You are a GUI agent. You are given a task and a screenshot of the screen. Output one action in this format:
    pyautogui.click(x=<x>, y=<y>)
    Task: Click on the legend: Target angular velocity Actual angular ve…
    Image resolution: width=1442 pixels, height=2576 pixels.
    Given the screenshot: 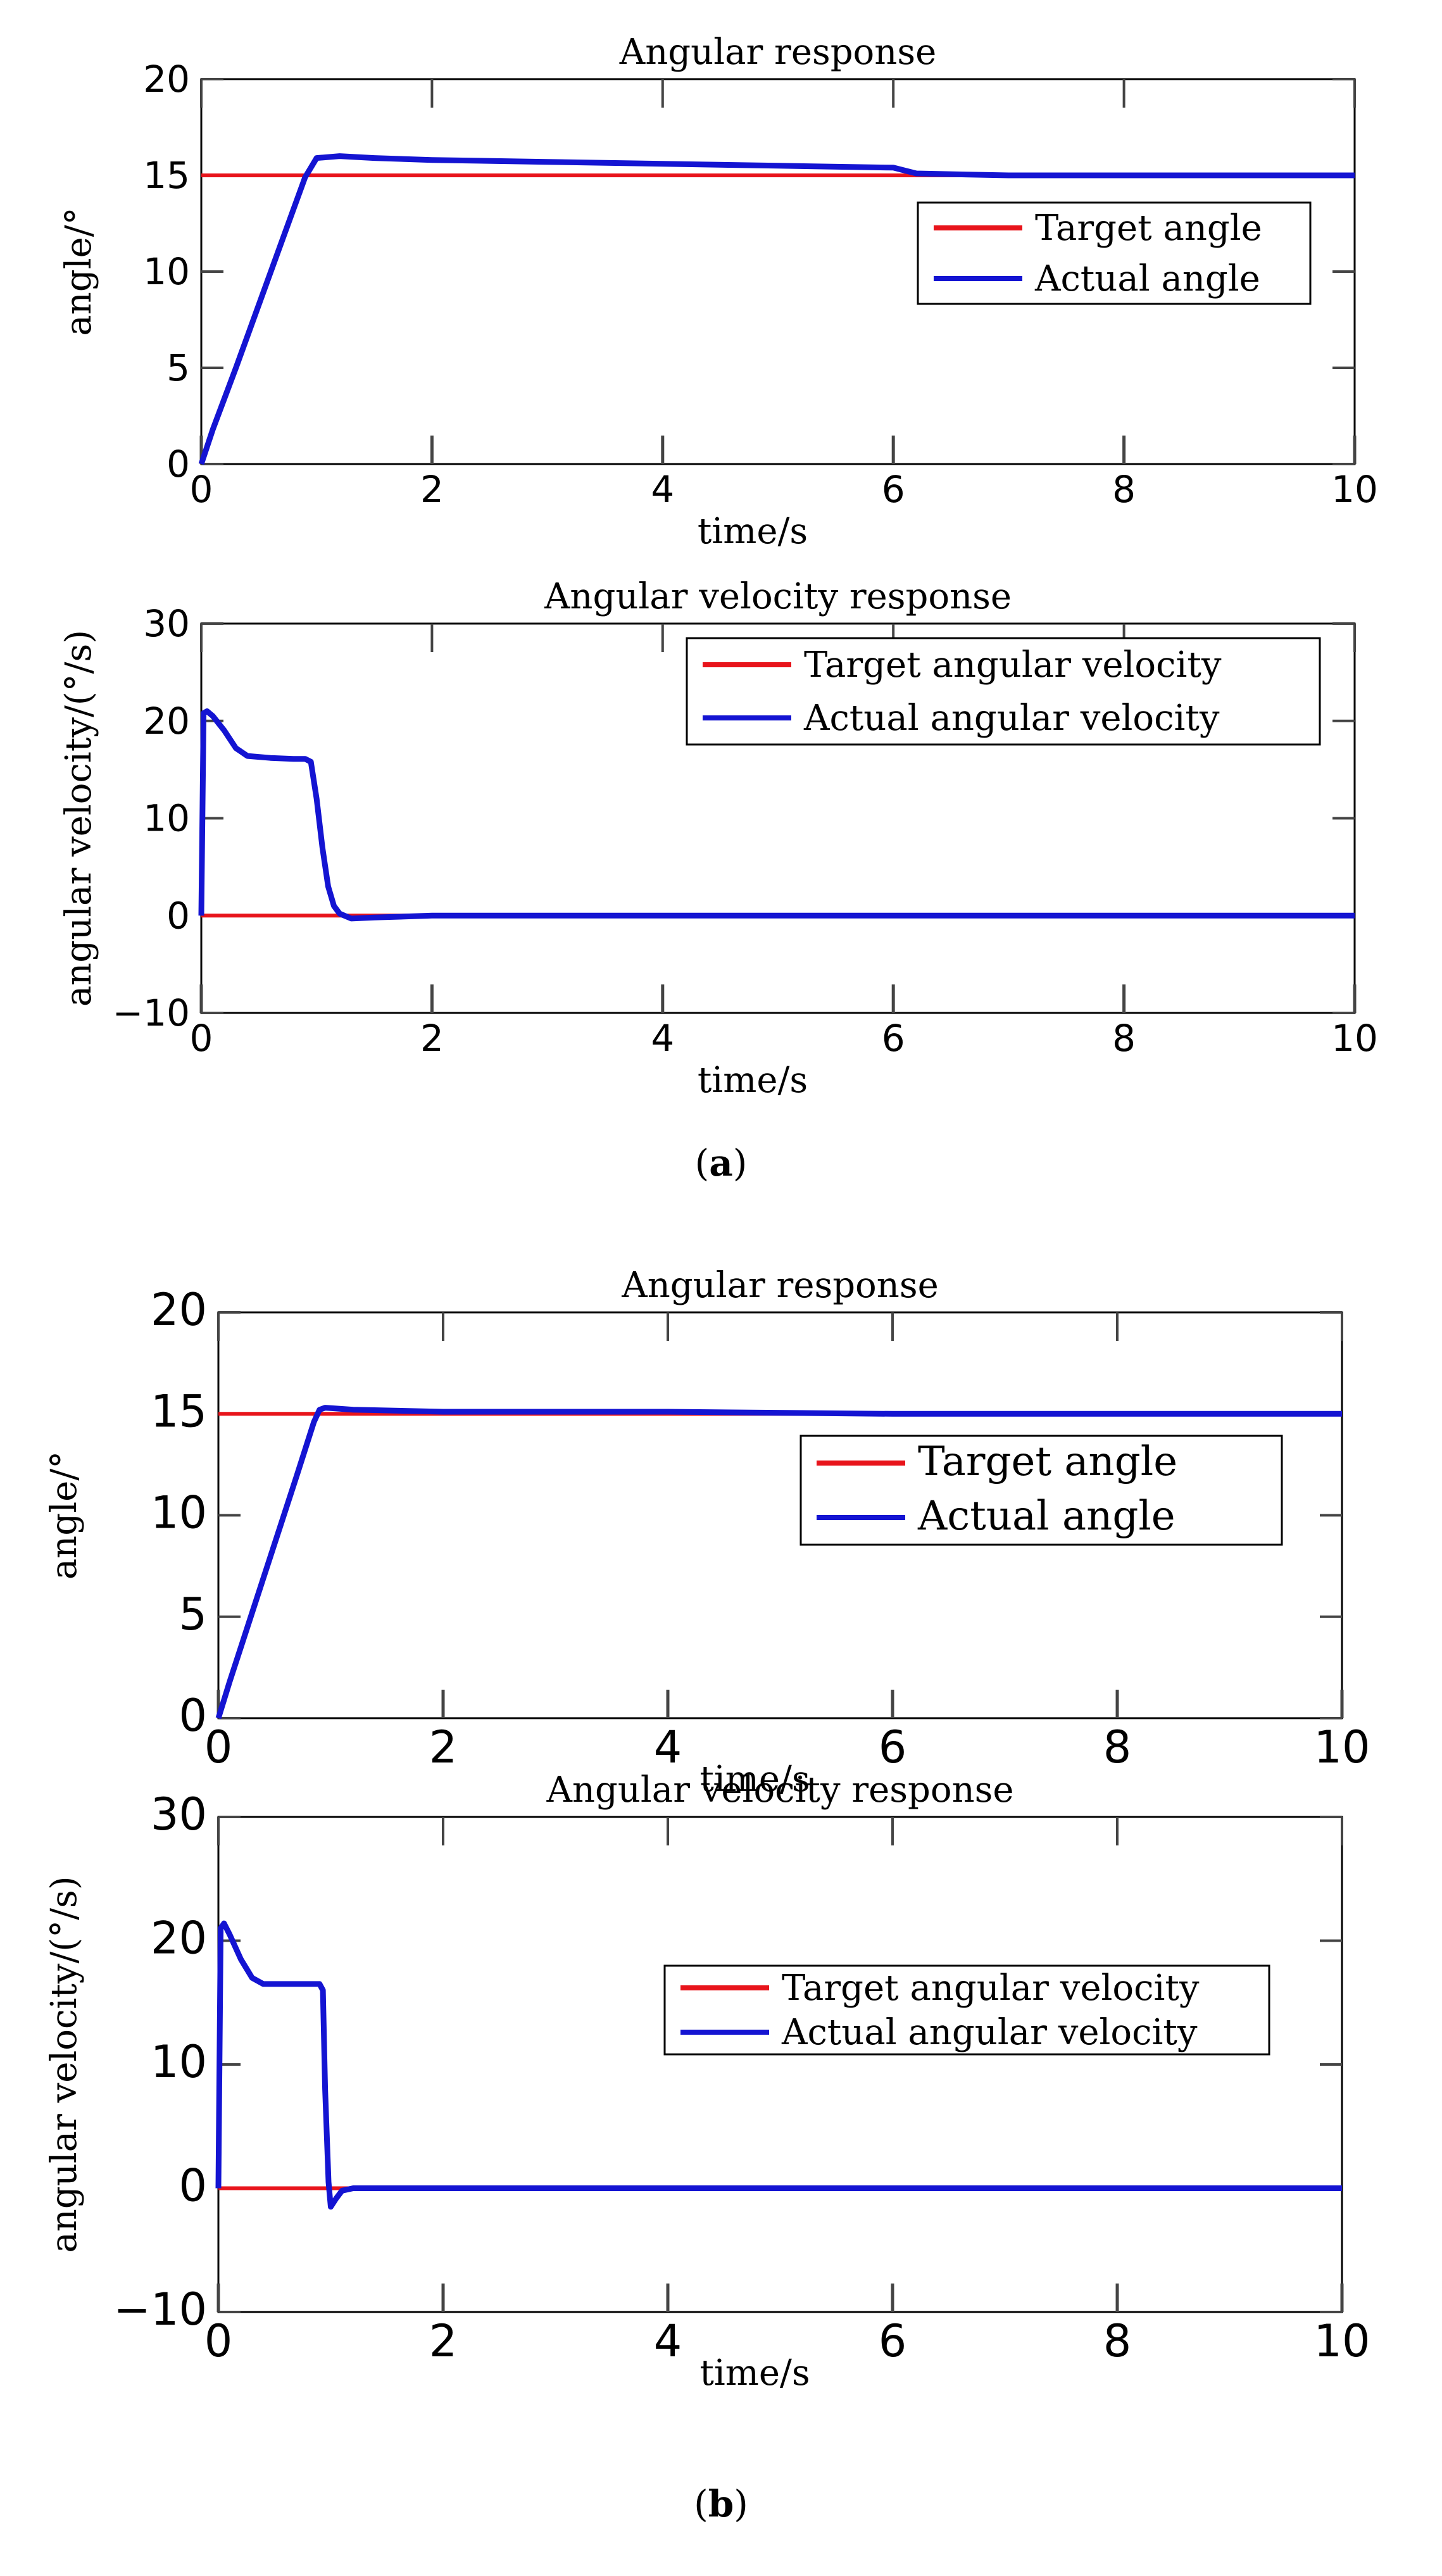 What is the action you would take?
    pyautogui.click(x=1003, y=691)
    